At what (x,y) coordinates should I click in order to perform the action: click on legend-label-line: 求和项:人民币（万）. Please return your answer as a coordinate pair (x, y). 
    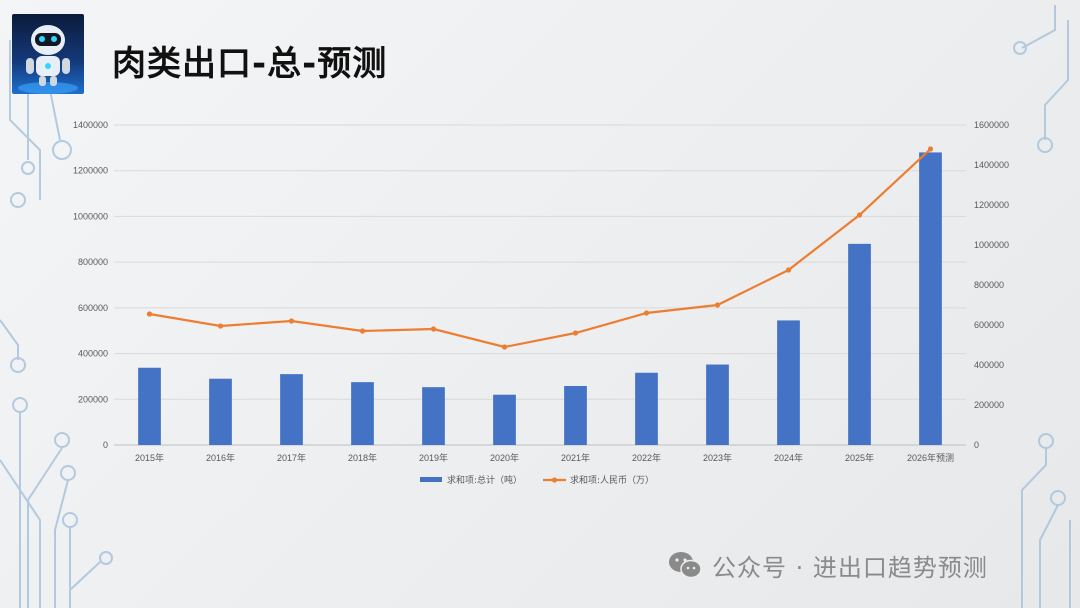
    Looking at the image, I should click on (612, 480).